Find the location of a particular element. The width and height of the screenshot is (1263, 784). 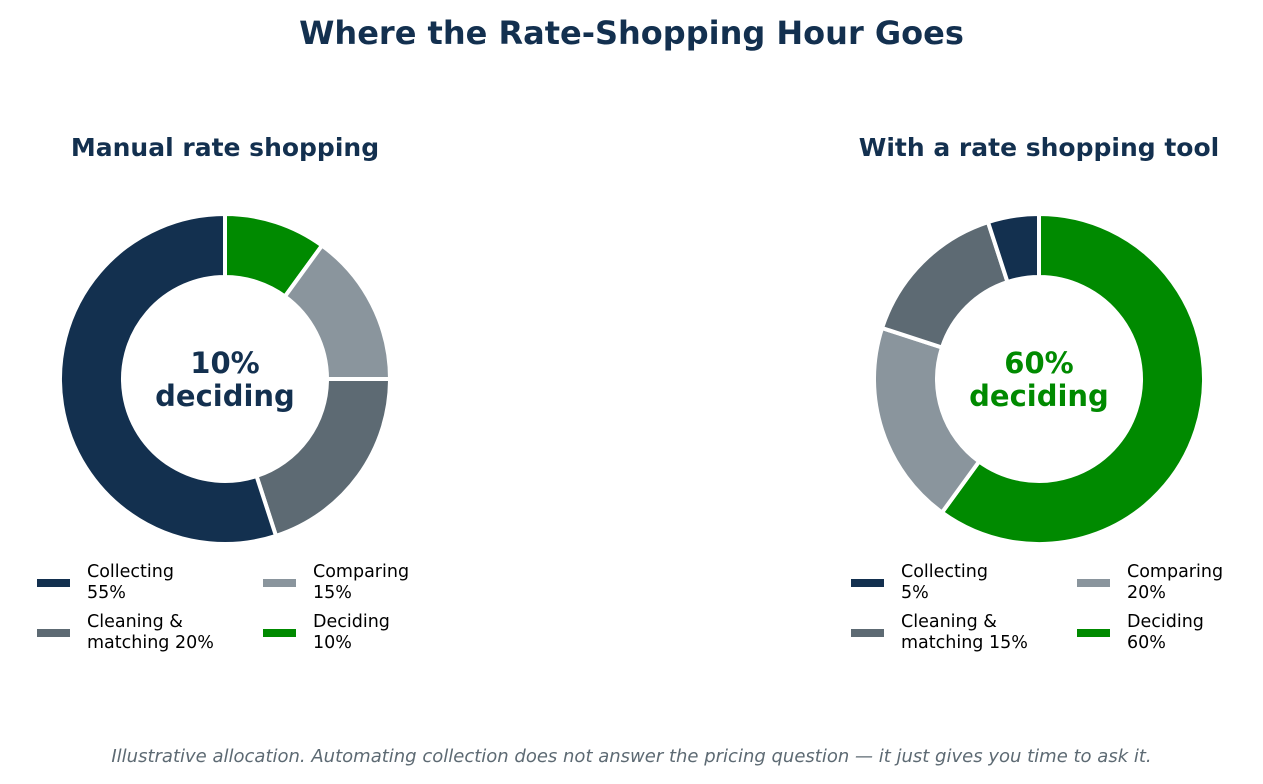

legend-label: Comparing 15% is located at coordinates (361, 582).